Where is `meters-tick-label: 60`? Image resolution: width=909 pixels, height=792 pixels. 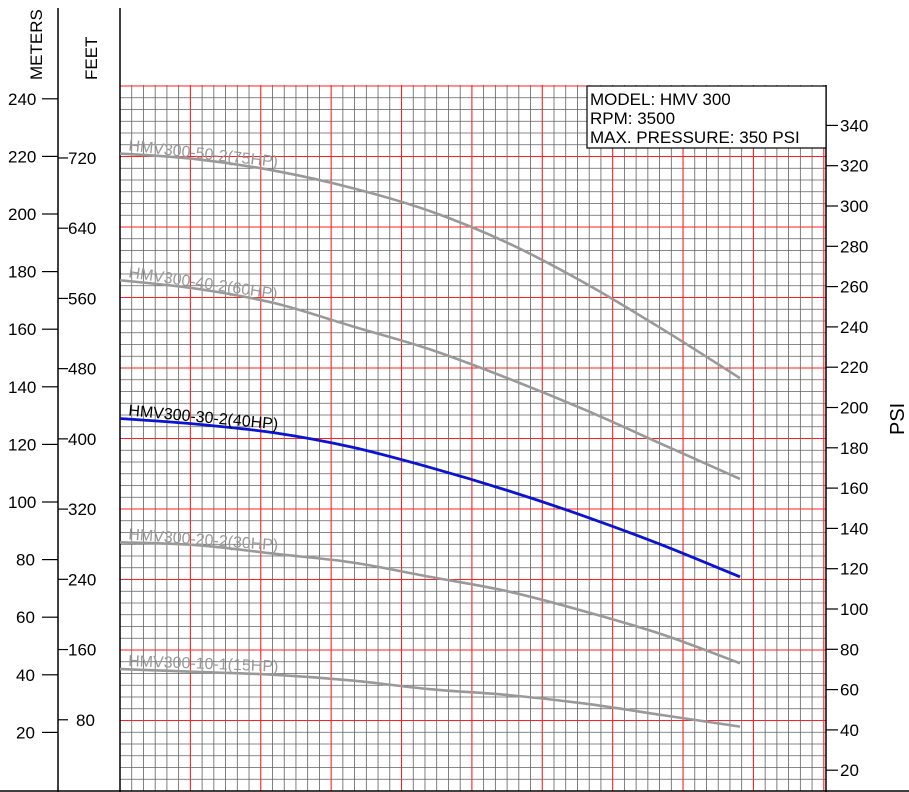 meters-tick-label: 60 is located at coordinates (25, 617).